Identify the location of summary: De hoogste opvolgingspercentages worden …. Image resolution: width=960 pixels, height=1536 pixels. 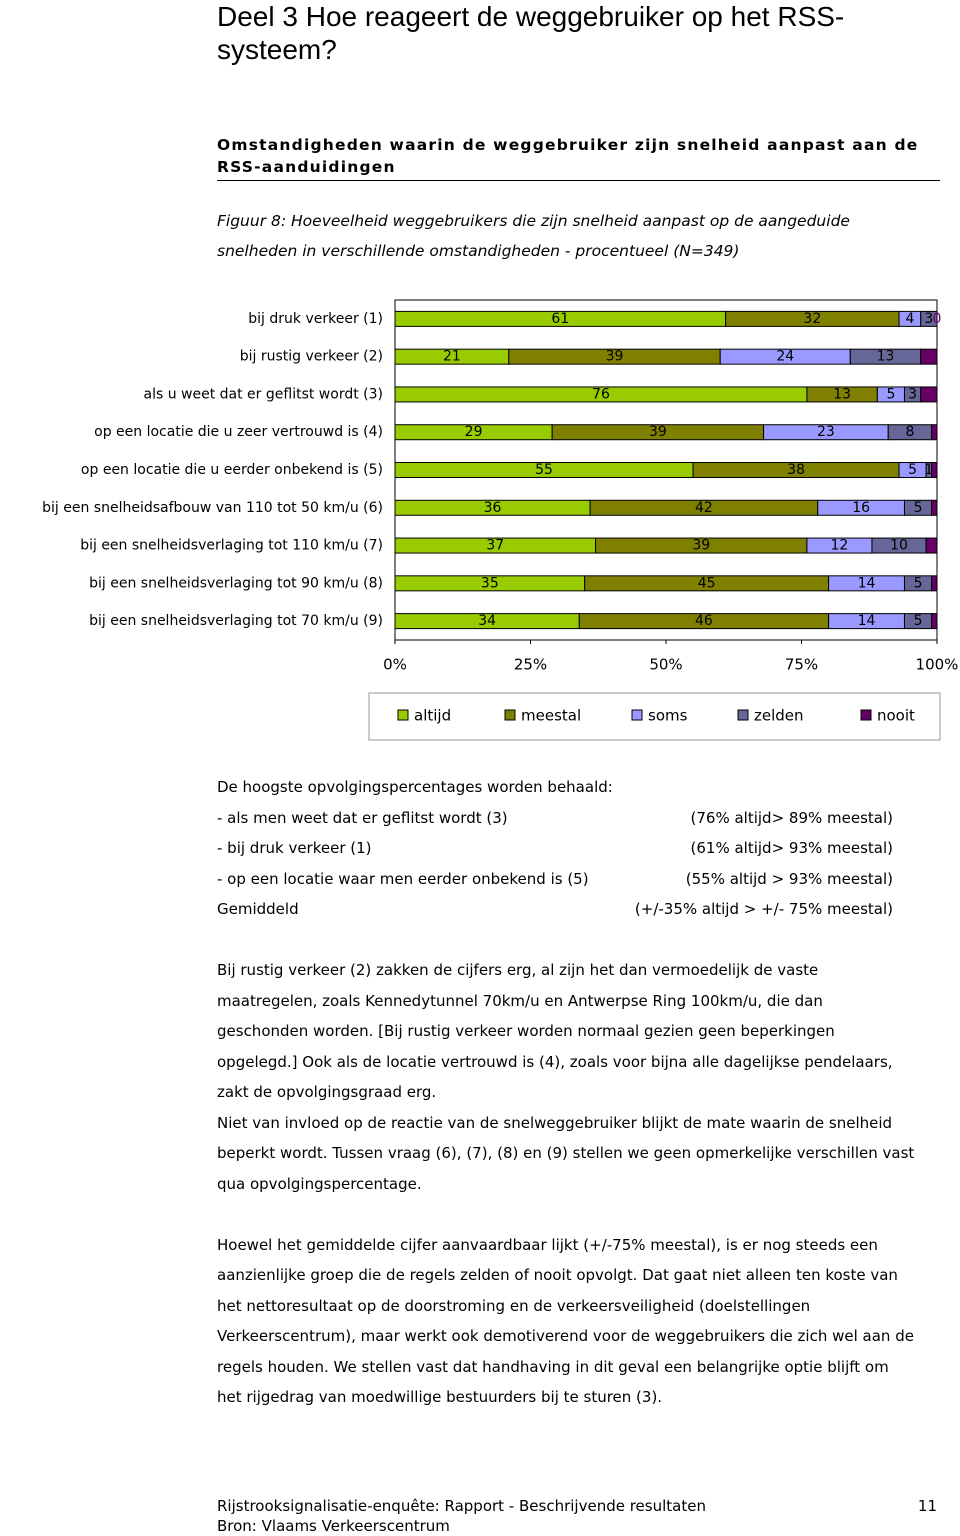
(555, 848).